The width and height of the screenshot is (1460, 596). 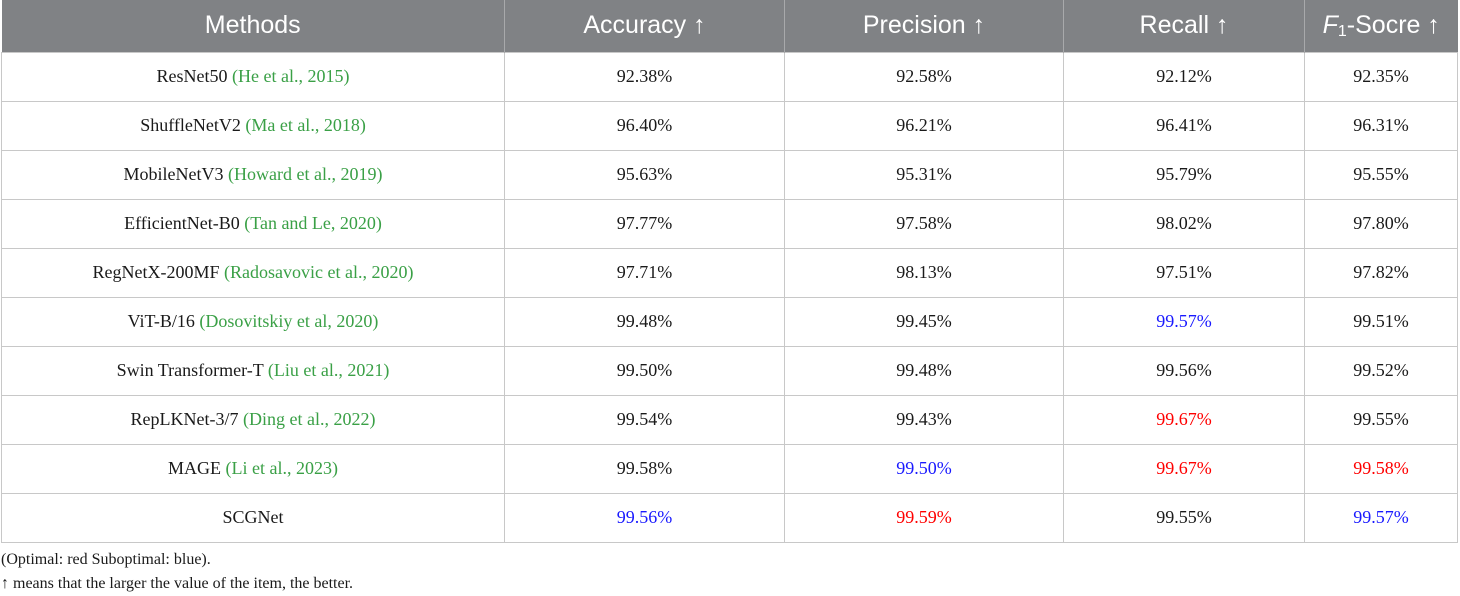 What do you see at coordinates (281, 468) in the screenshot?
I see `method-citation-link: (Li et al., 2023)` at bounding box center [281, 468].